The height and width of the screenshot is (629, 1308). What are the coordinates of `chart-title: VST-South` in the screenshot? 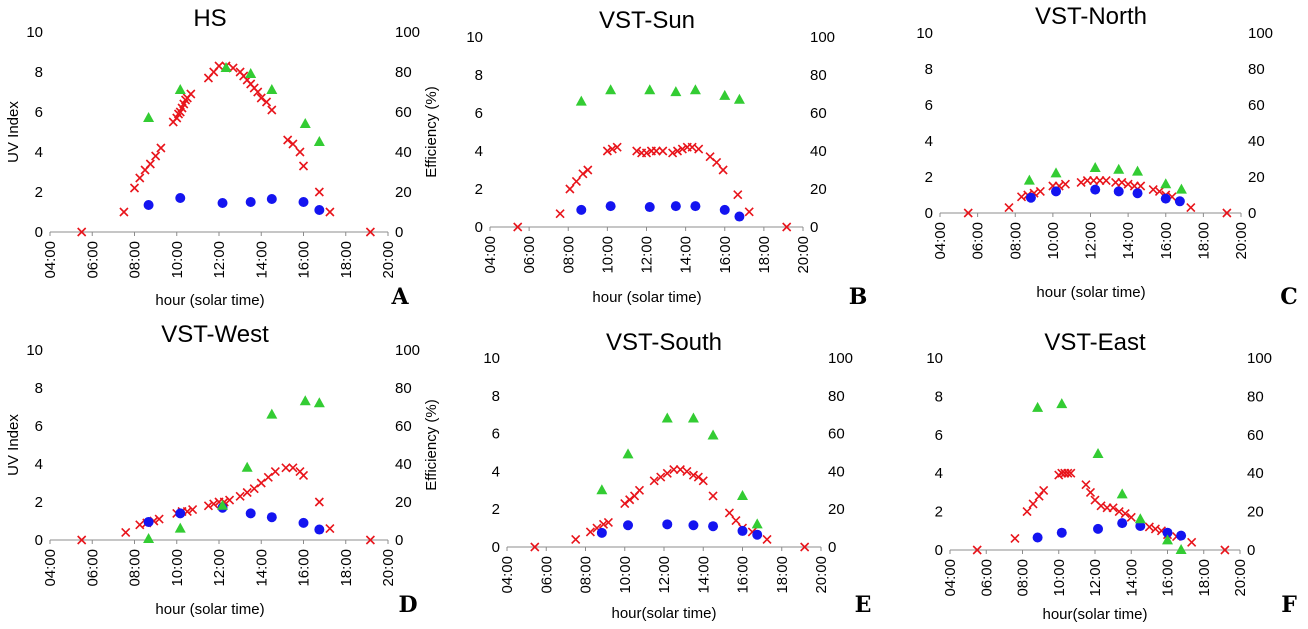 It's located at (664, 342).